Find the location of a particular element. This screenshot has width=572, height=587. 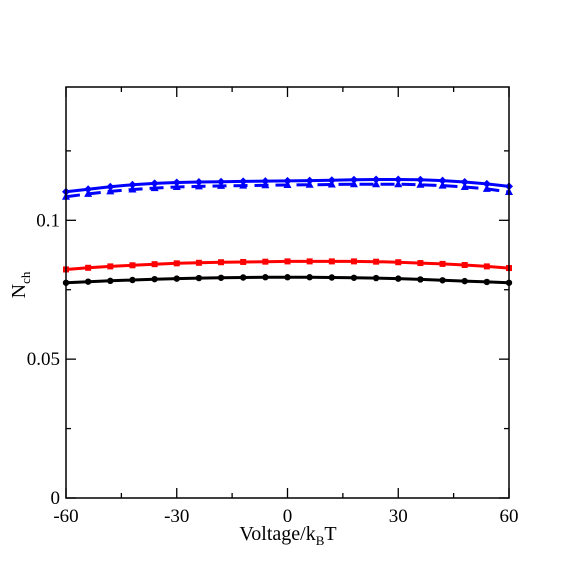

x-tick-label: 0 is located at coordinates (288, 516).